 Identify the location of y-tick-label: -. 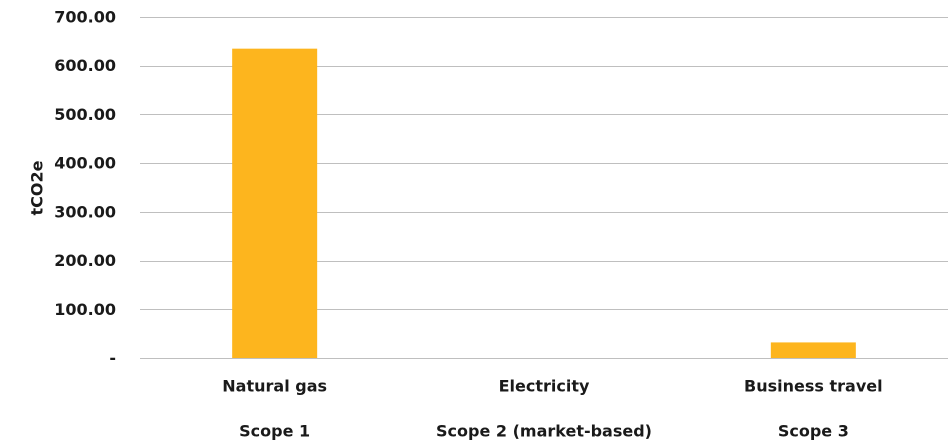
(112, 358).